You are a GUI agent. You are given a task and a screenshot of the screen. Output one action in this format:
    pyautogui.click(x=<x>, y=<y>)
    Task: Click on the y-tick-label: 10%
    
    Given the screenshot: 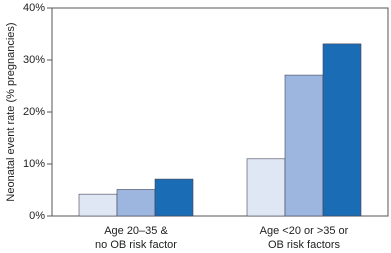 What is the action you would take?
    pyautogui.click(x=34, y=164)
    